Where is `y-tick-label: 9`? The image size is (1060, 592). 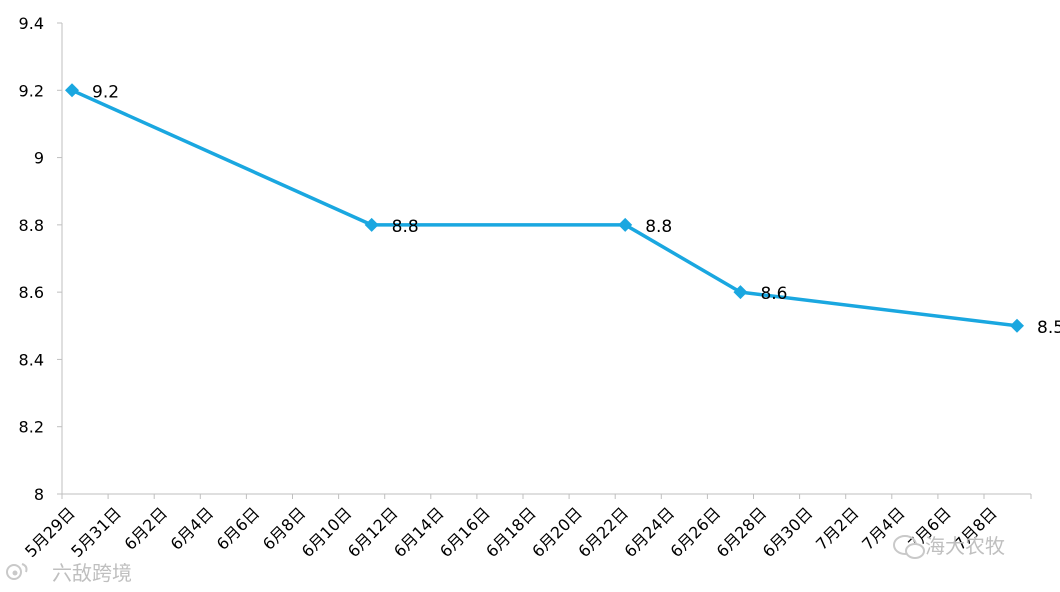 y-tick-label: 9 is located at coordinates (39, 158).